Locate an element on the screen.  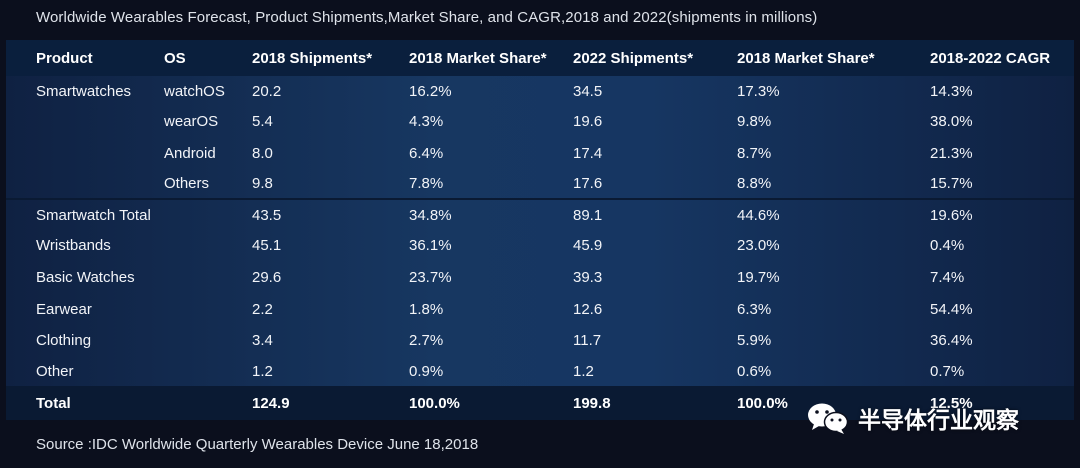
table-cell: 199.8 is located at coordinates (592, 403).